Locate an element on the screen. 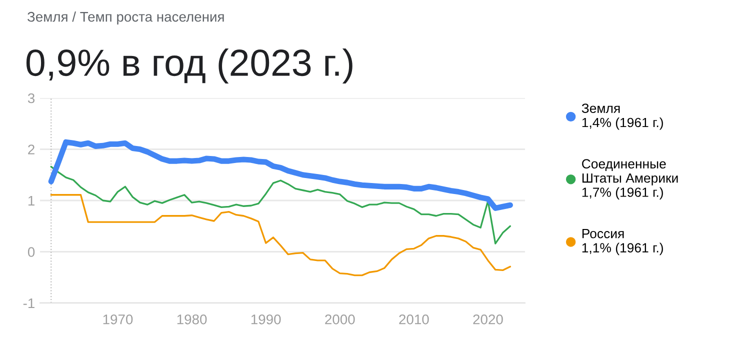 The image size is (737, 340). x-tick-label: 2010 is located at coordinates (414, 319).